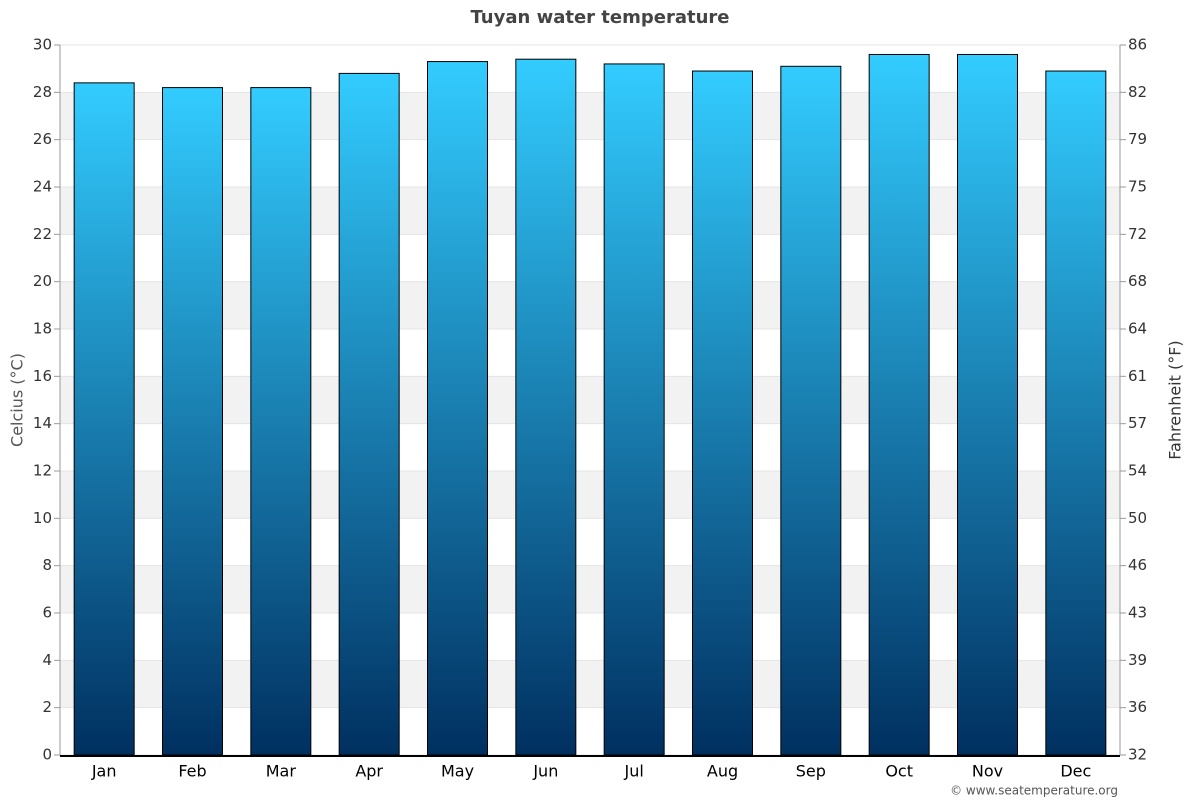 The height and width of the screenshot is (800, 1200). I want to click on x-tick-label: Apr, so click(369, 771).